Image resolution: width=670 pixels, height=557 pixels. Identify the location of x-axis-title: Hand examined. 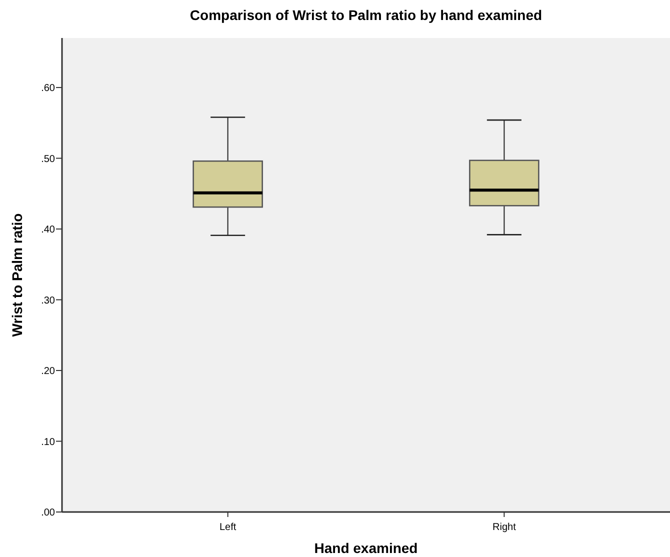
(366, 548).